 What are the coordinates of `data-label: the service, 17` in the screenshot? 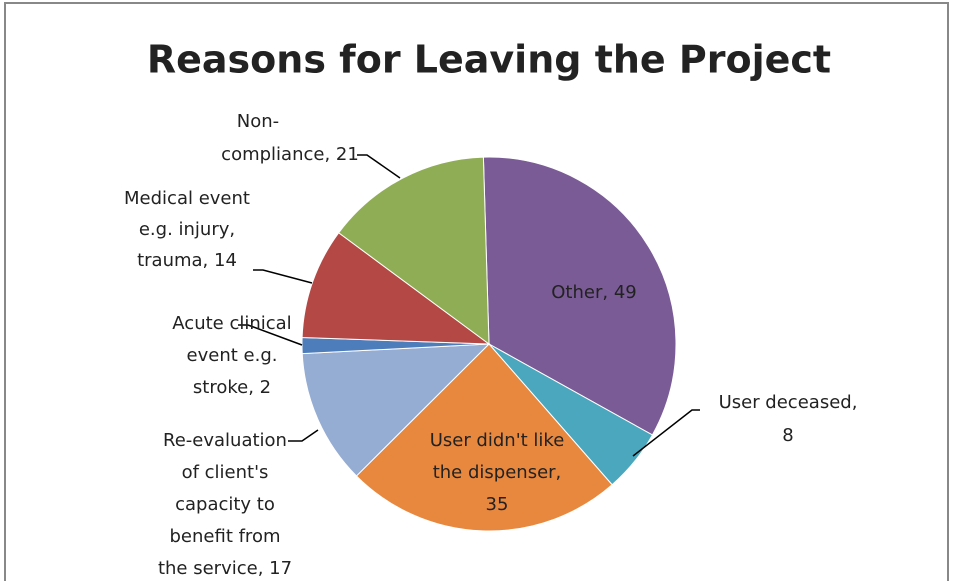 It's located at (225, 568).